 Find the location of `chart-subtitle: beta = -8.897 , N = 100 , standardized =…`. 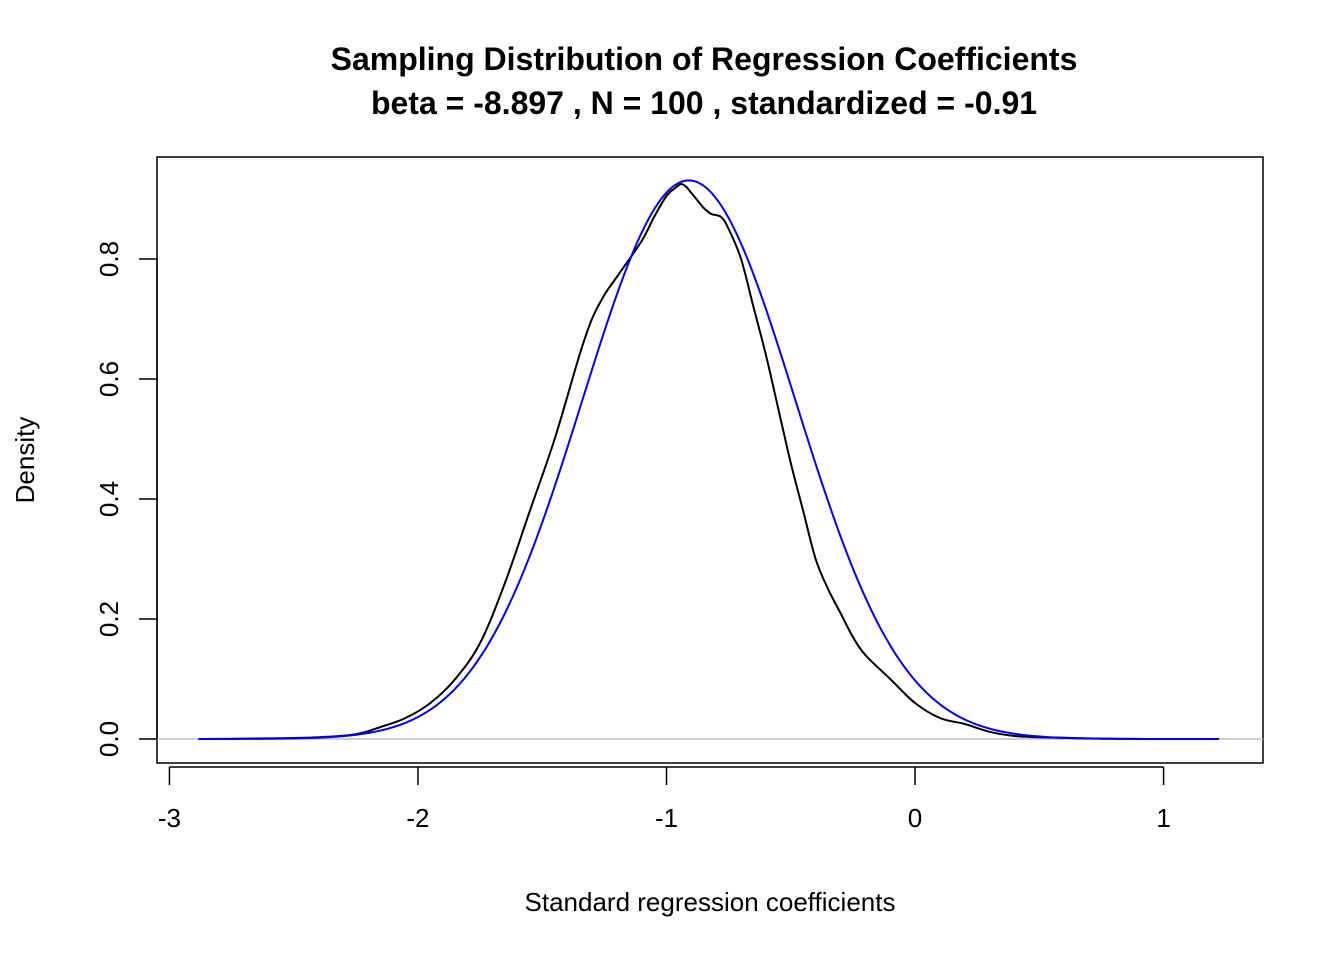

chart-subtitle: beta = -8.897 , N = 100 , standardized =… is located at coordinates (704, 103).